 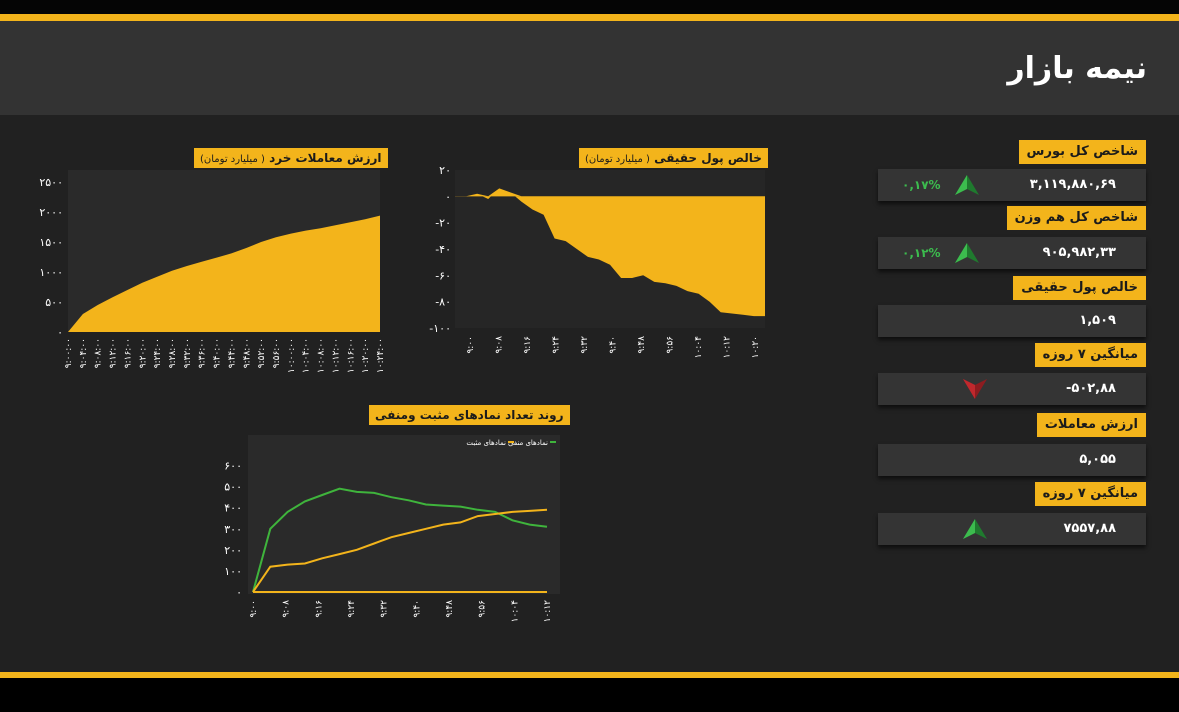 I want to click on bottom-accent-line, so click(x=589, y=675).